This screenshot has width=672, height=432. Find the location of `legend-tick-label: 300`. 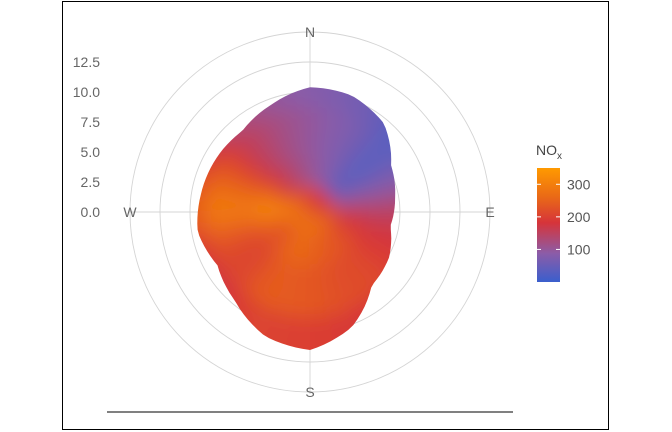

legend-tick-label: 300 is located at coordinates (579, 184).